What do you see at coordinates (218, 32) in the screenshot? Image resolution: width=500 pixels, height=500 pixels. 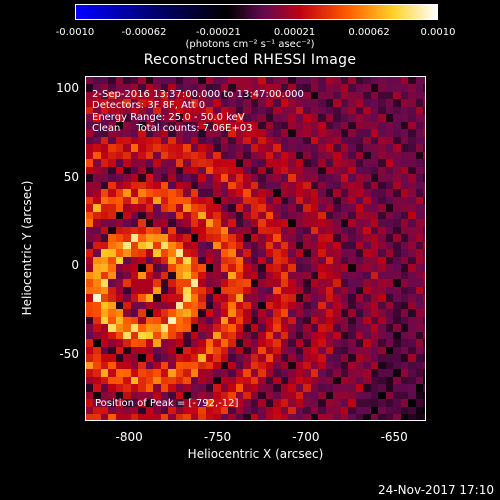 I see `colorbar-tick-label: -0.00021` at bounding box center [218, 32].